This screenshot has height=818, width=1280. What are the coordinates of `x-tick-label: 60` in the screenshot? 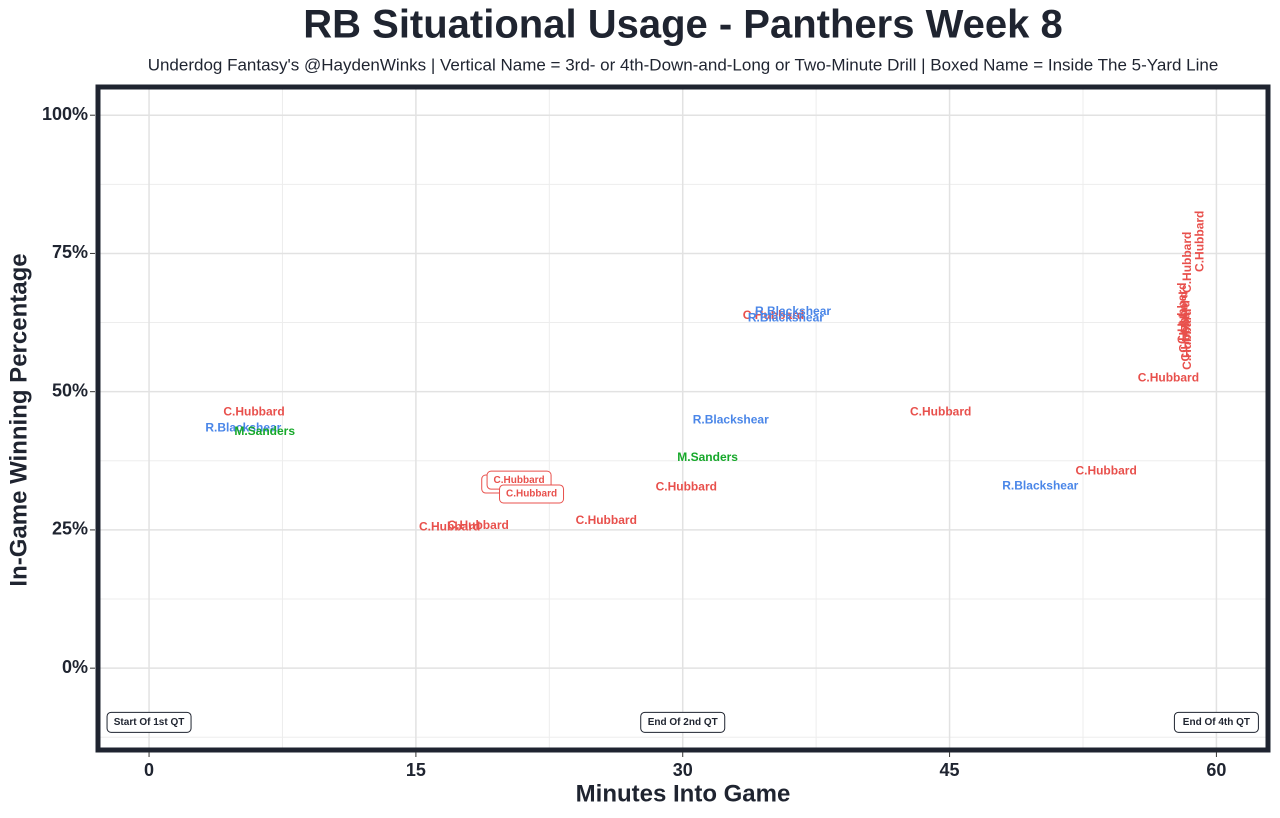 It's located at (1216, 770).